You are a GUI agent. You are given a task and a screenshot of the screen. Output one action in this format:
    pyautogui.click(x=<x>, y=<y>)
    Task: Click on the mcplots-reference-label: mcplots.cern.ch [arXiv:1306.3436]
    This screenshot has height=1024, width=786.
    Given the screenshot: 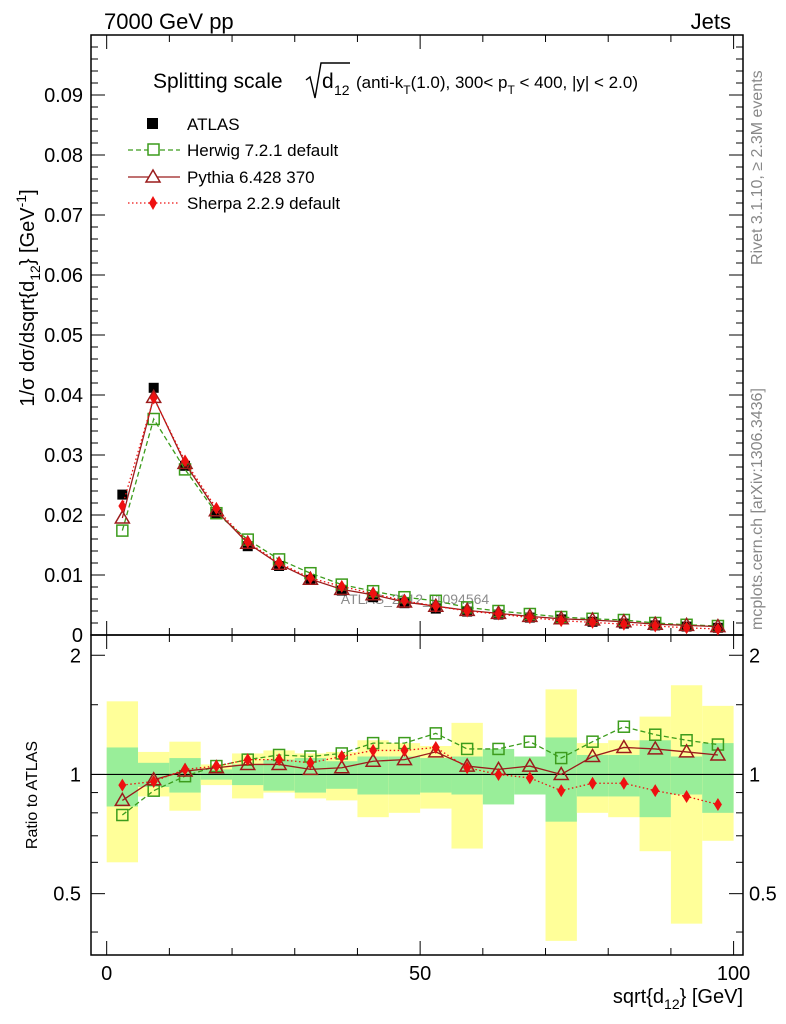 What is the action you would take?
    pyautogui.click(x=757, y=509)
    